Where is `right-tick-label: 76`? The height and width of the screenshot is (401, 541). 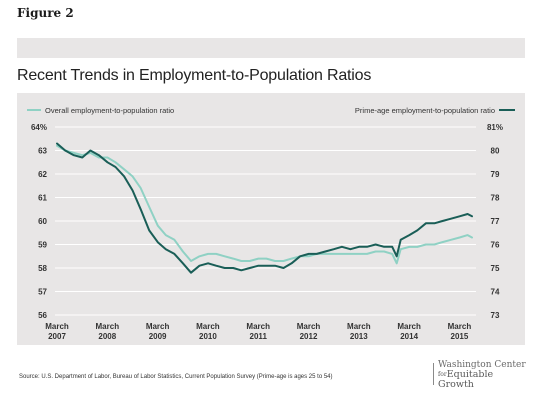 right-tick-label: 76 is located at coordinates (495, 245).